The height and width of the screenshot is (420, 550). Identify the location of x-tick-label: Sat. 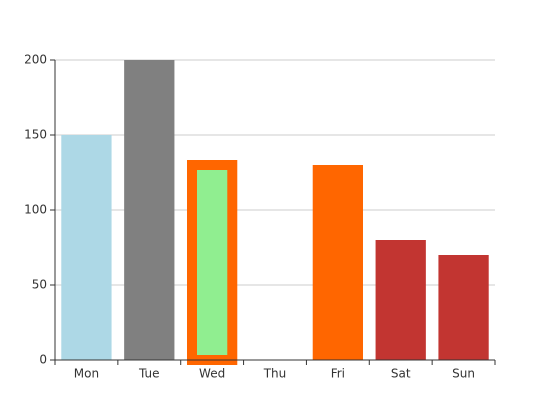
(401, 374).